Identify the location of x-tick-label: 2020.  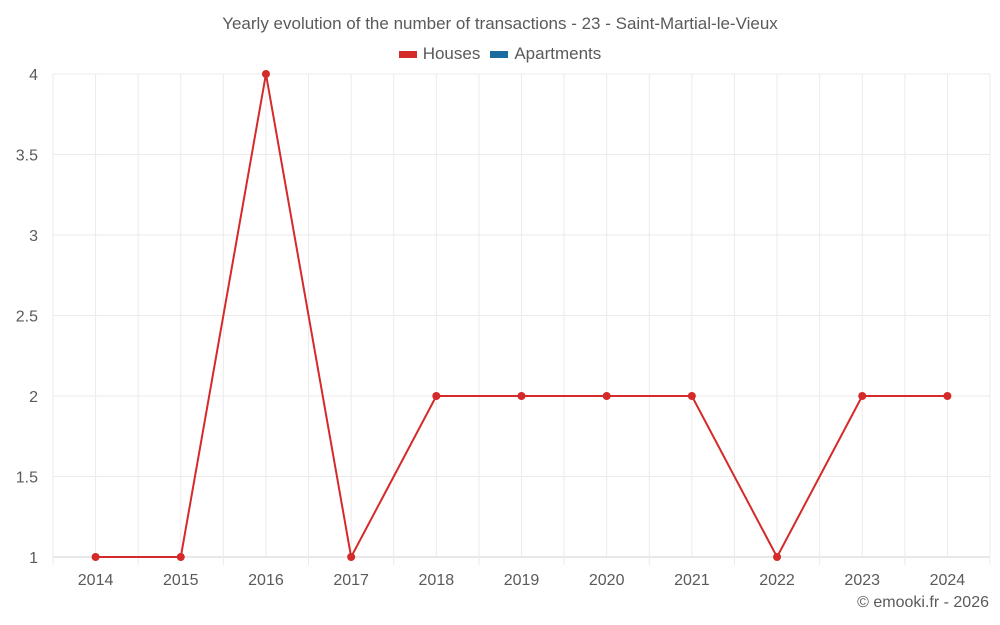
(607, 580).